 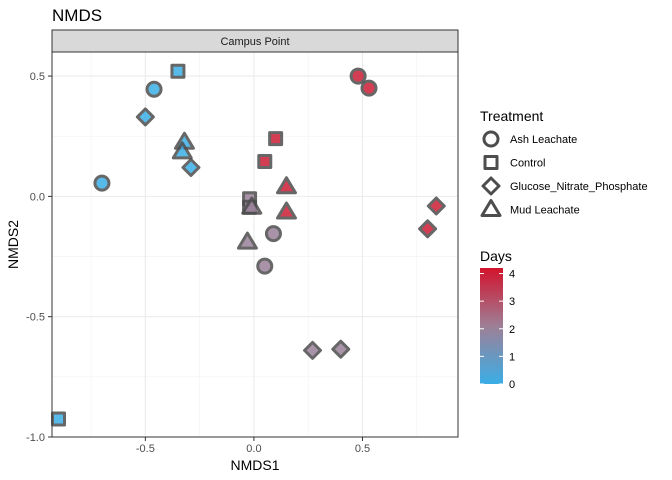 I want to click on legend-label: Mud Leachate, so click(x=545, y=211).